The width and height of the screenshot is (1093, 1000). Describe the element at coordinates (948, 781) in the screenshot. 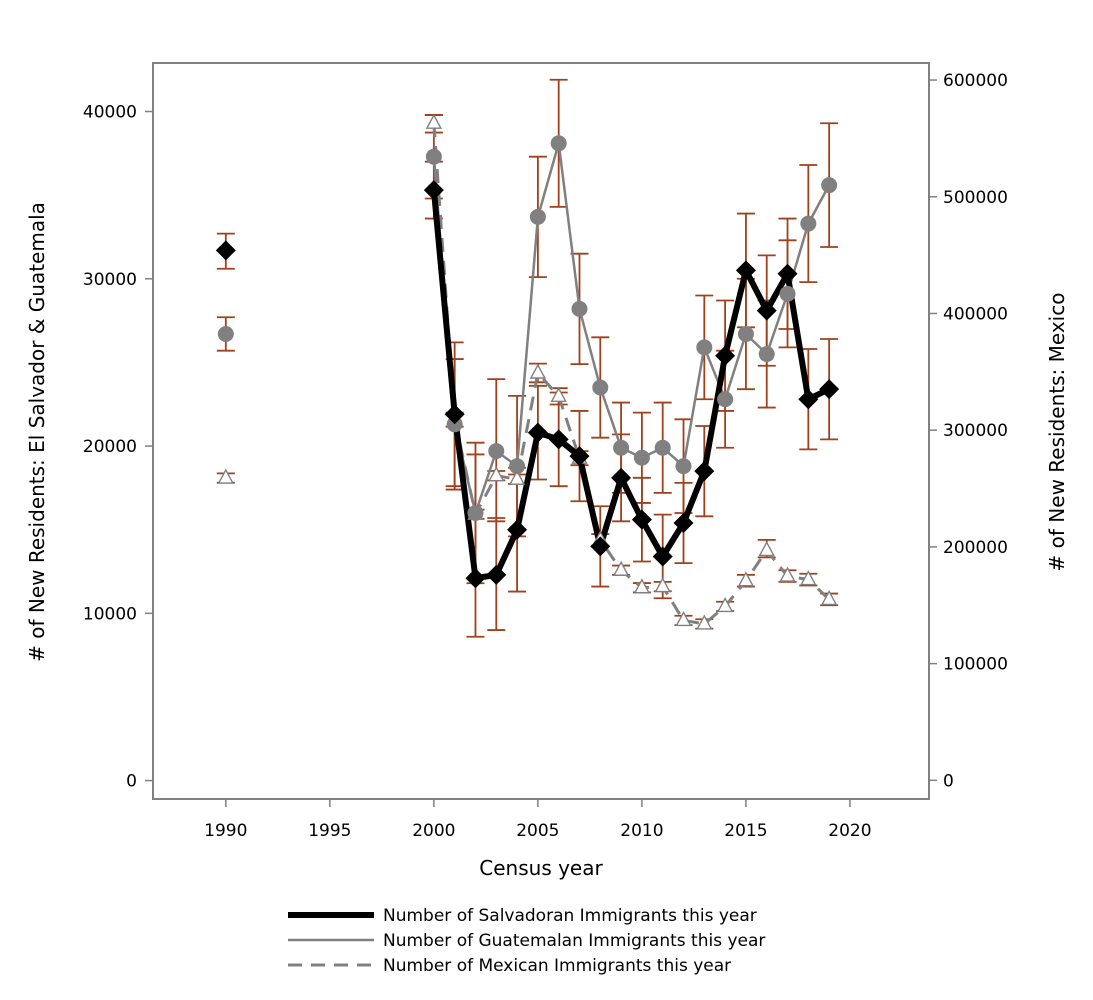

I see `y-tick-label-right: 0` at that location.